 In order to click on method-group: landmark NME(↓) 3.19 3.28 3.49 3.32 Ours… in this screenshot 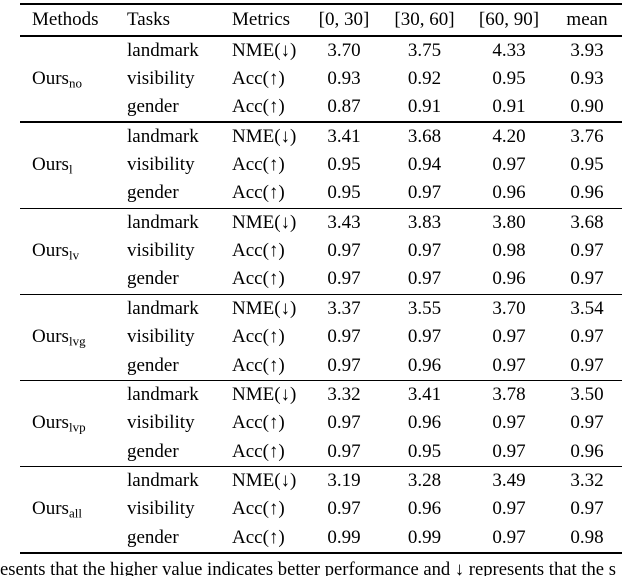, I will do `click(321, 509)`.